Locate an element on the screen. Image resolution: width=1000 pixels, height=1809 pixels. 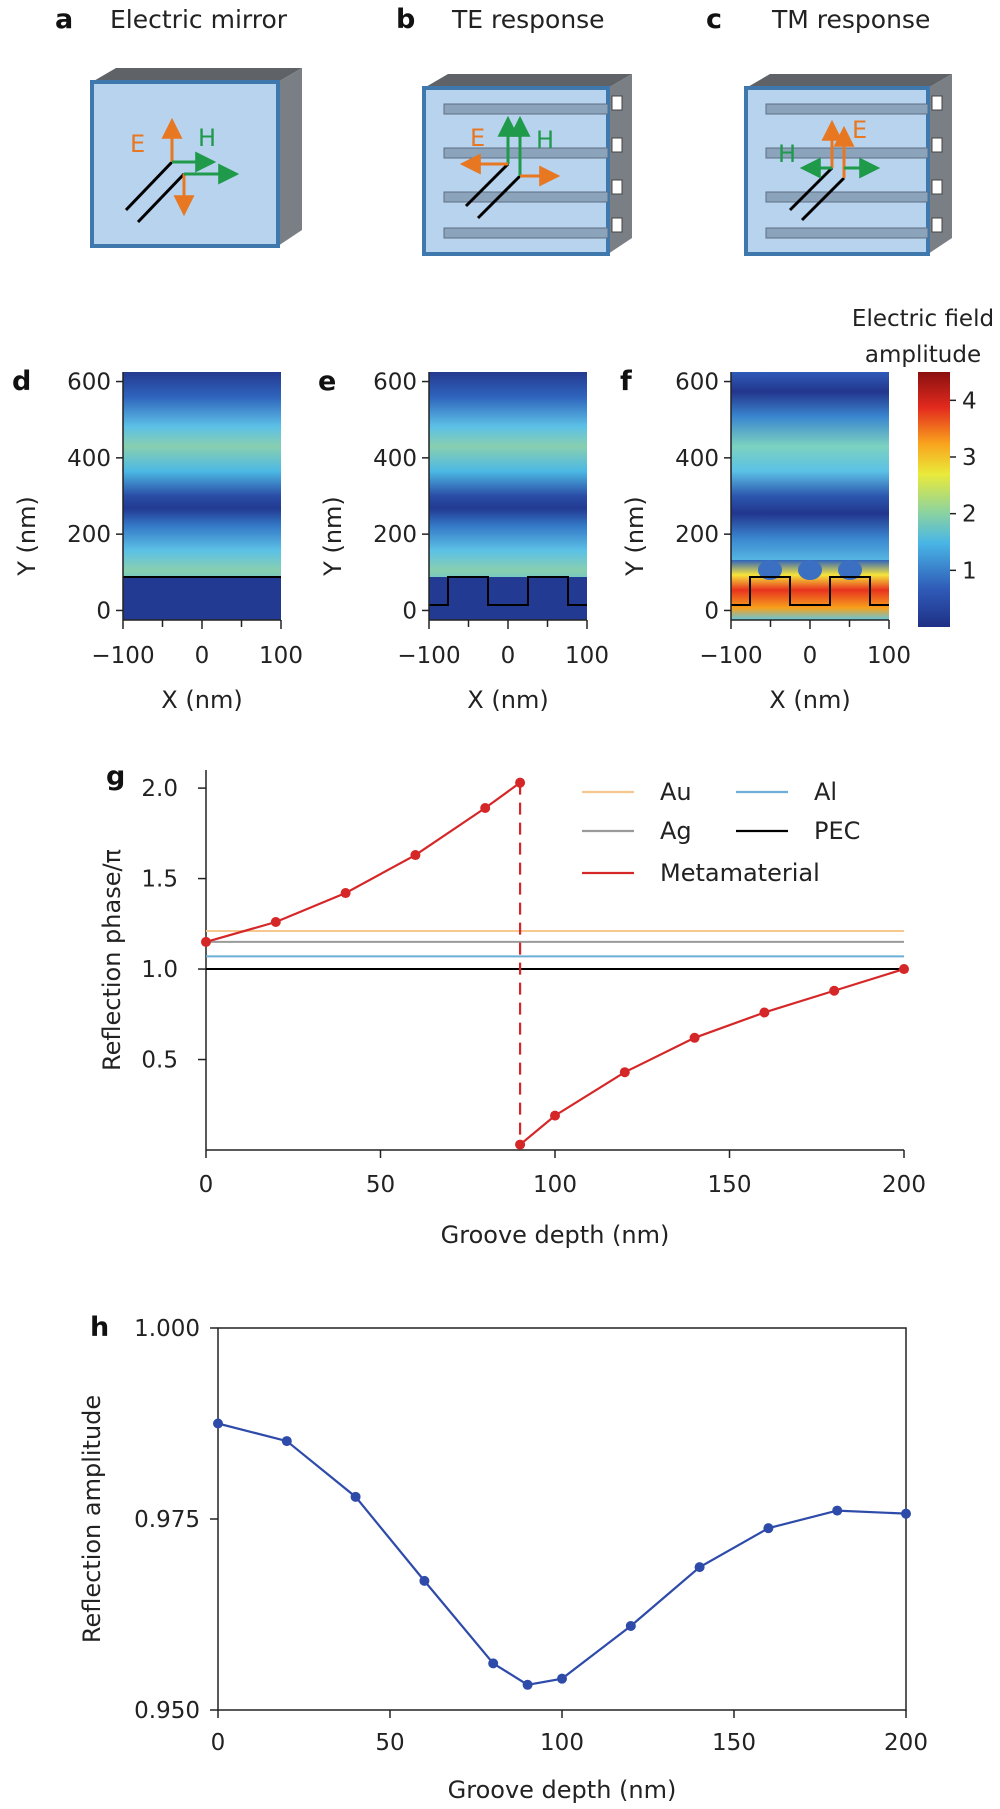
amplitude-line is located at coordinates (562, 1554).